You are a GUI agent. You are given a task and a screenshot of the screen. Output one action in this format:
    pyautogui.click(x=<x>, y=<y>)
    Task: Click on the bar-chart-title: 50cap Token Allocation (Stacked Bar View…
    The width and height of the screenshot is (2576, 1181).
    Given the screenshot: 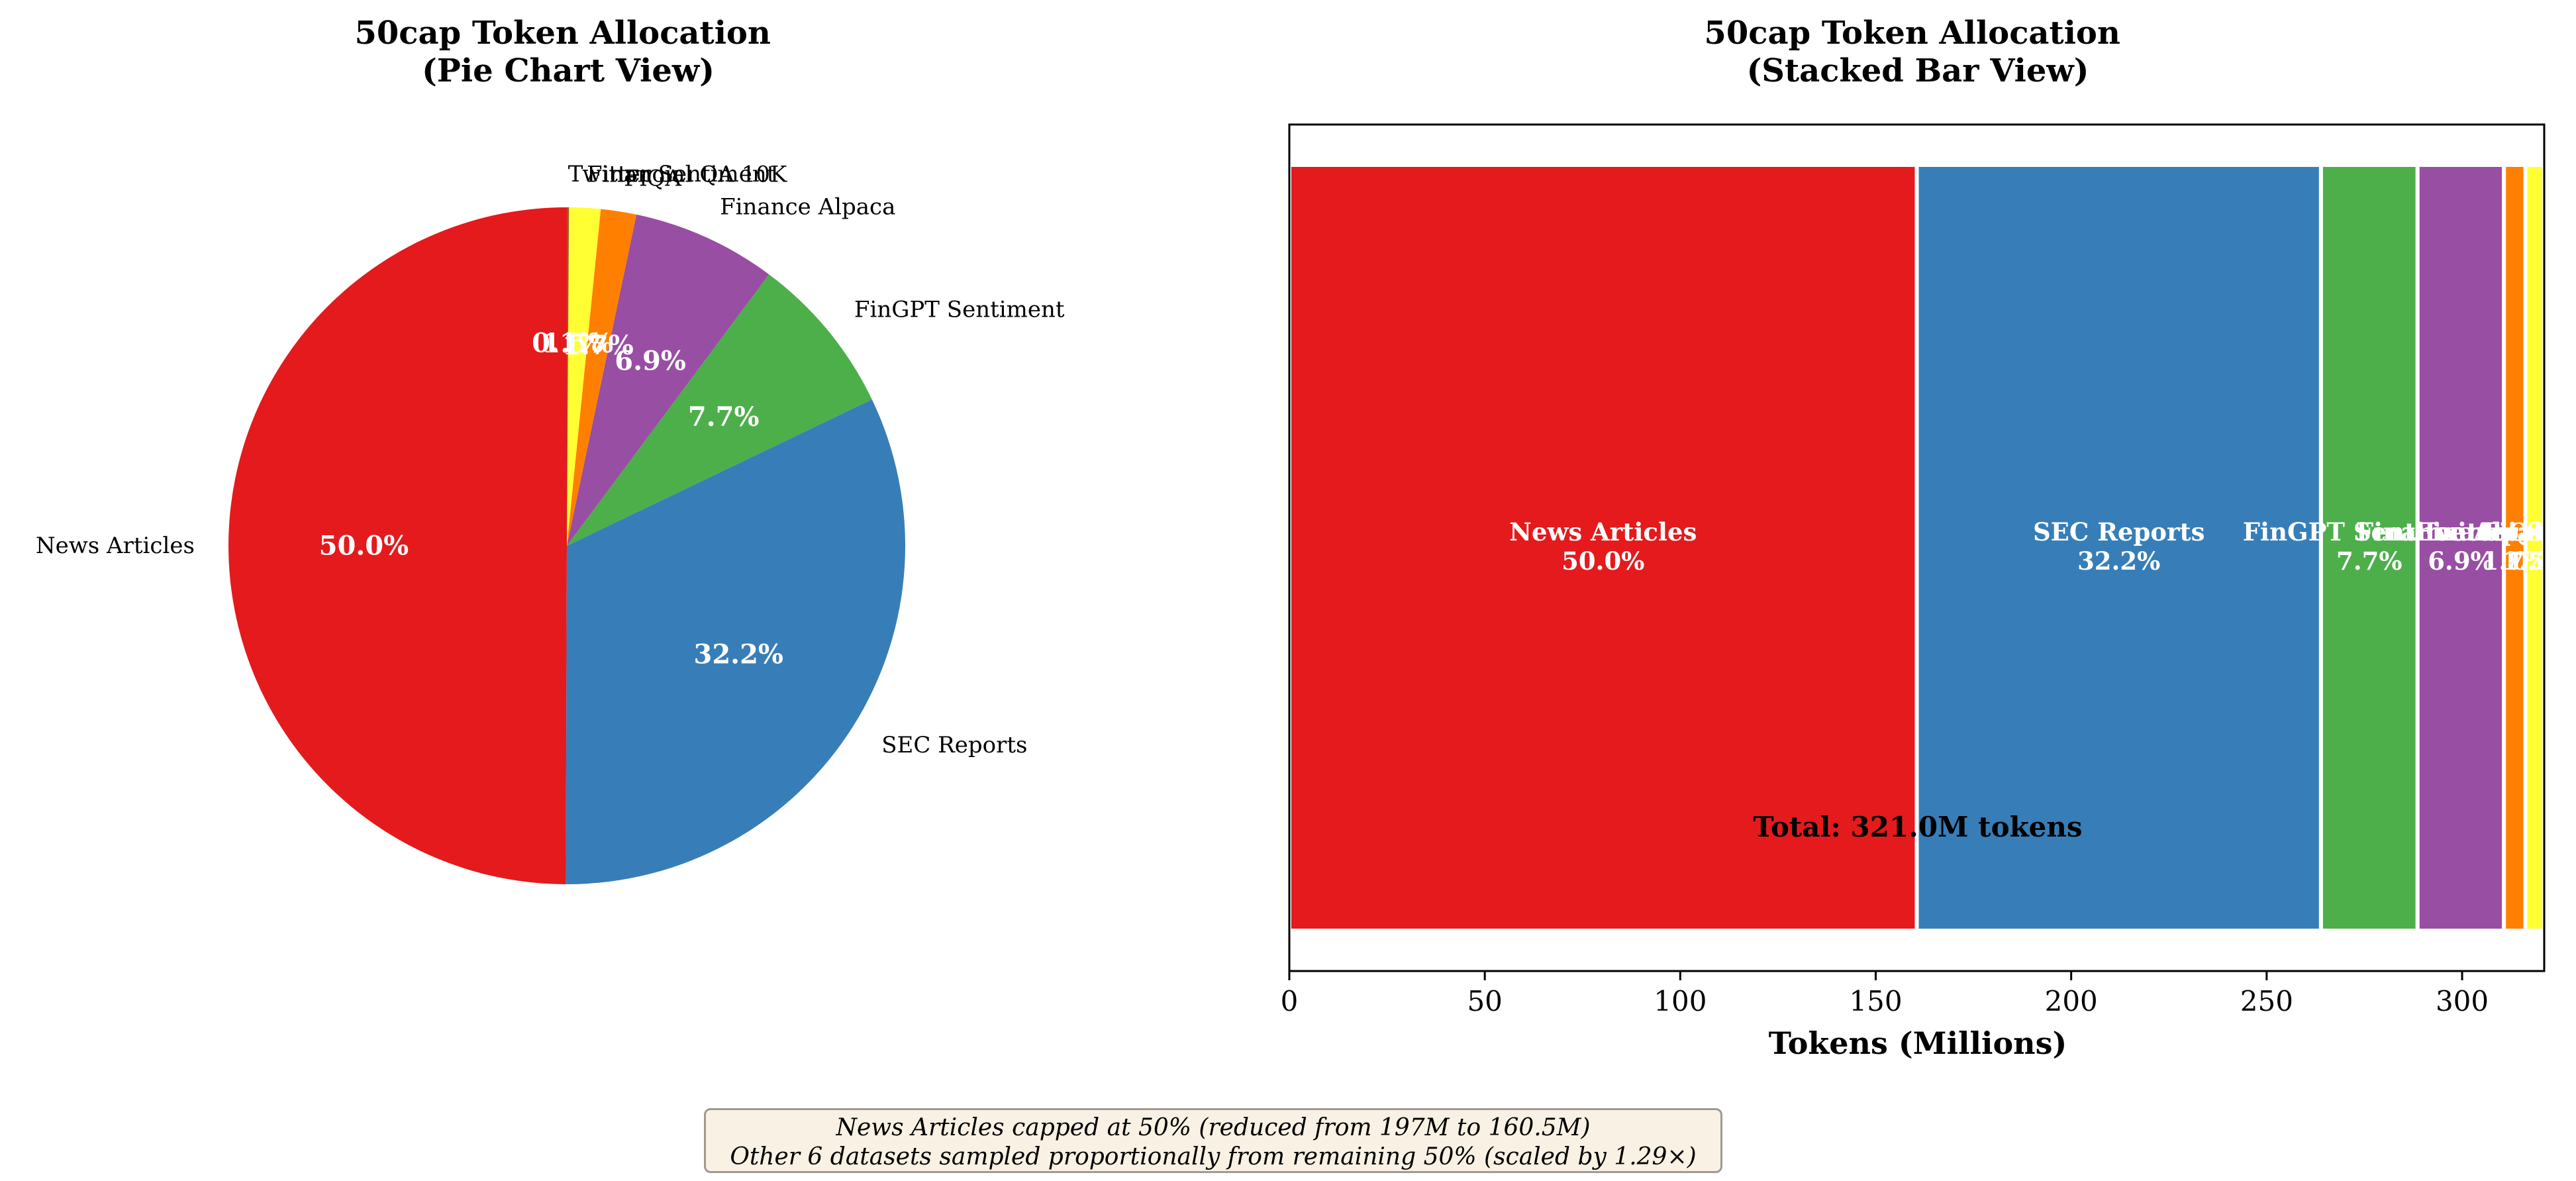 What is the action you would take?
    pyautogui.click(x=1917, y=52)
    